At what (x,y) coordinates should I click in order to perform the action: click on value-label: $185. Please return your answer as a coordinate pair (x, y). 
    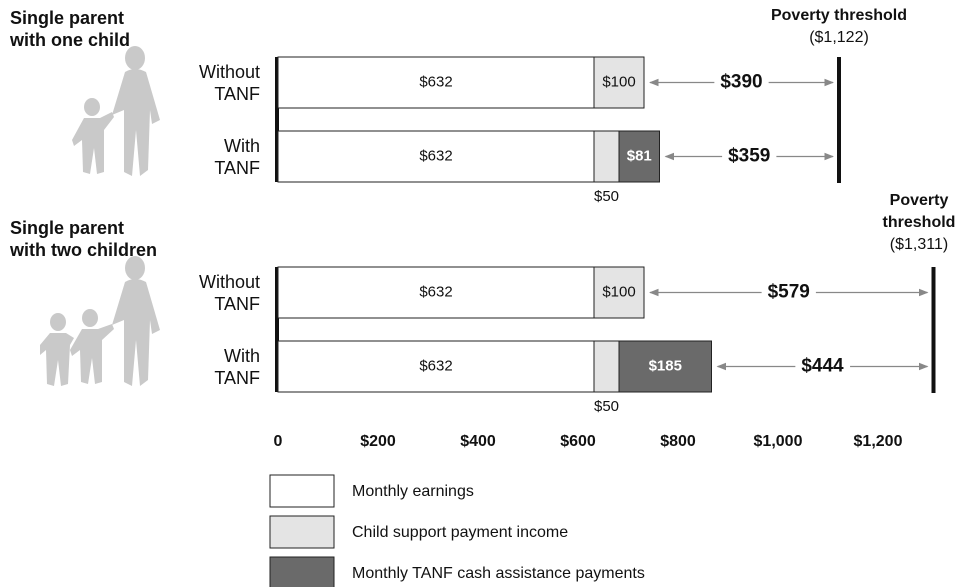
    Looking at the image, I should click on (665, 365).